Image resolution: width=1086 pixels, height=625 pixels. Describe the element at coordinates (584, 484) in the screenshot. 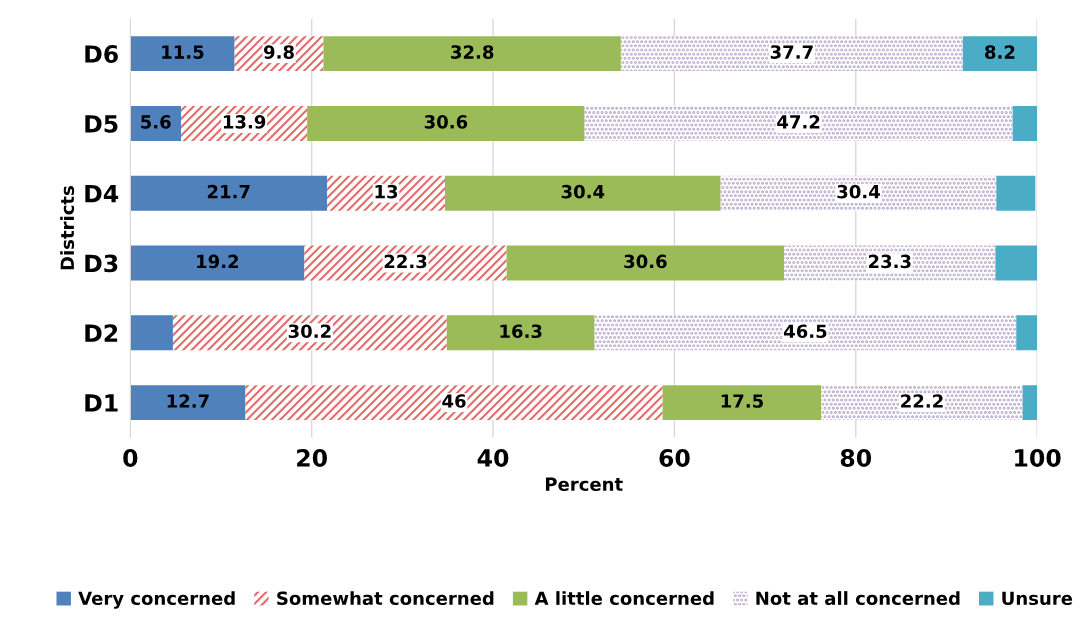

I see `x-axis-title: Percent` at that location.